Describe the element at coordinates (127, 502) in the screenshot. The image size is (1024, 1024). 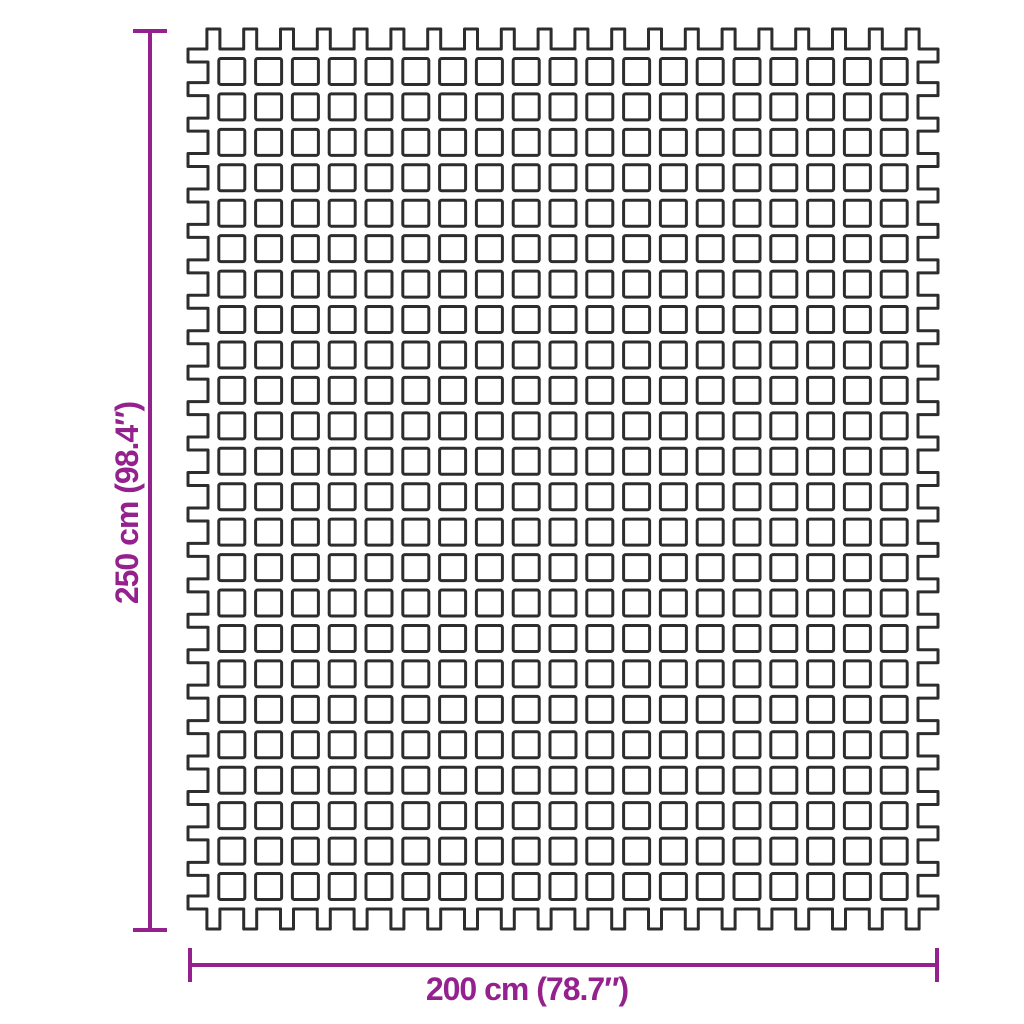
I see `vertical-dimension-label: 250 cm (98.4″)` at that location.